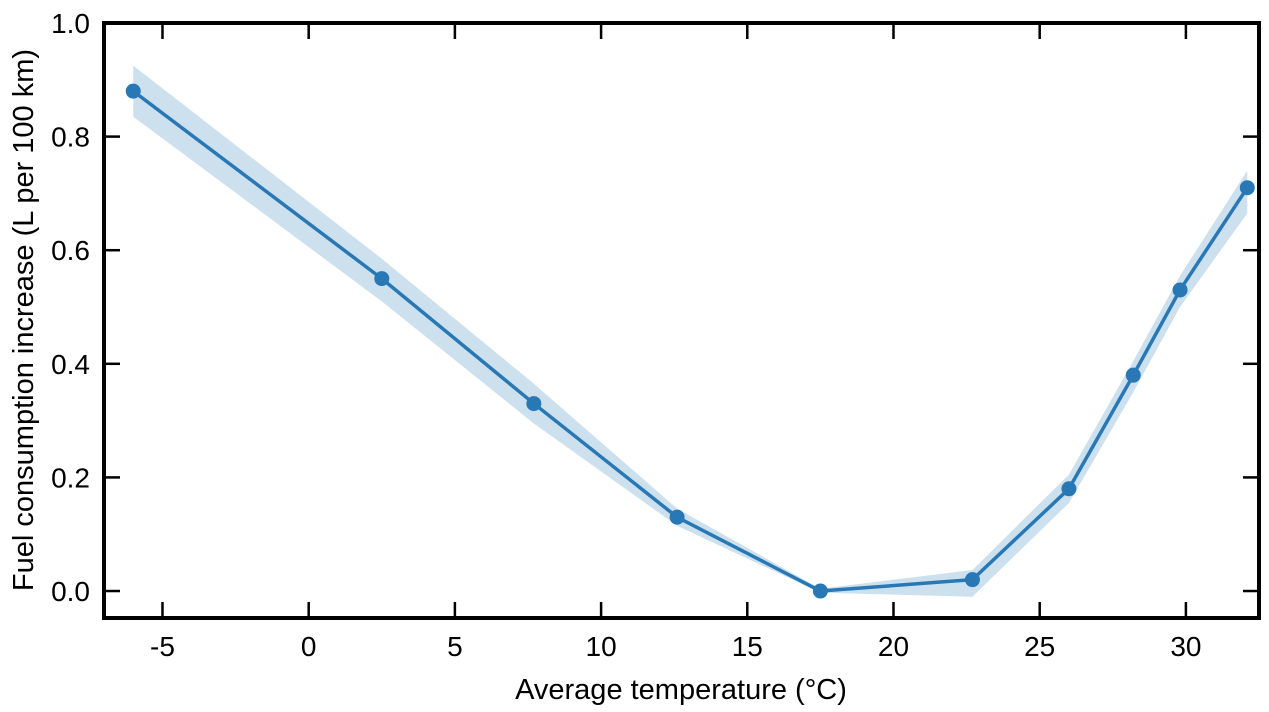 This screenshot has height=712, width=1269. I want to click on y-tick-label: 0.0, so click(70, 591).